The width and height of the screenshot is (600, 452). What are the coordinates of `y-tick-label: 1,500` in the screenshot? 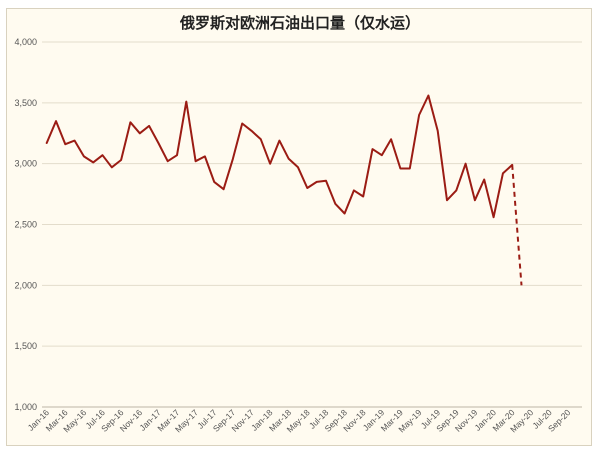 It's located at (25, 346).